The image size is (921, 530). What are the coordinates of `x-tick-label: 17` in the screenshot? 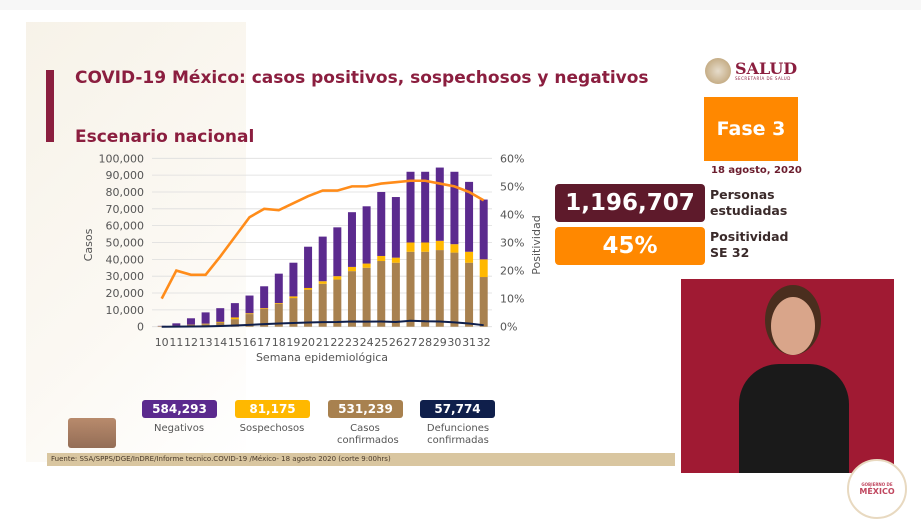 It's located at (264, 342).